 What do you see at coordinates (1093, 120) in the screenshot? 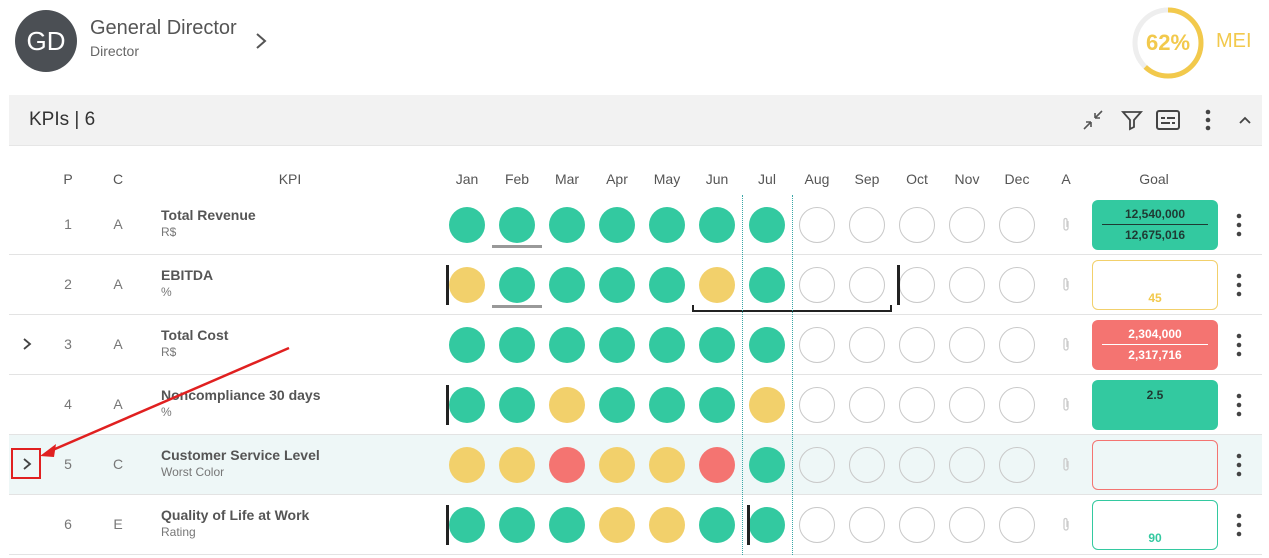
I see `collapse-arrows-icon` at bounding box center [1093, 120].